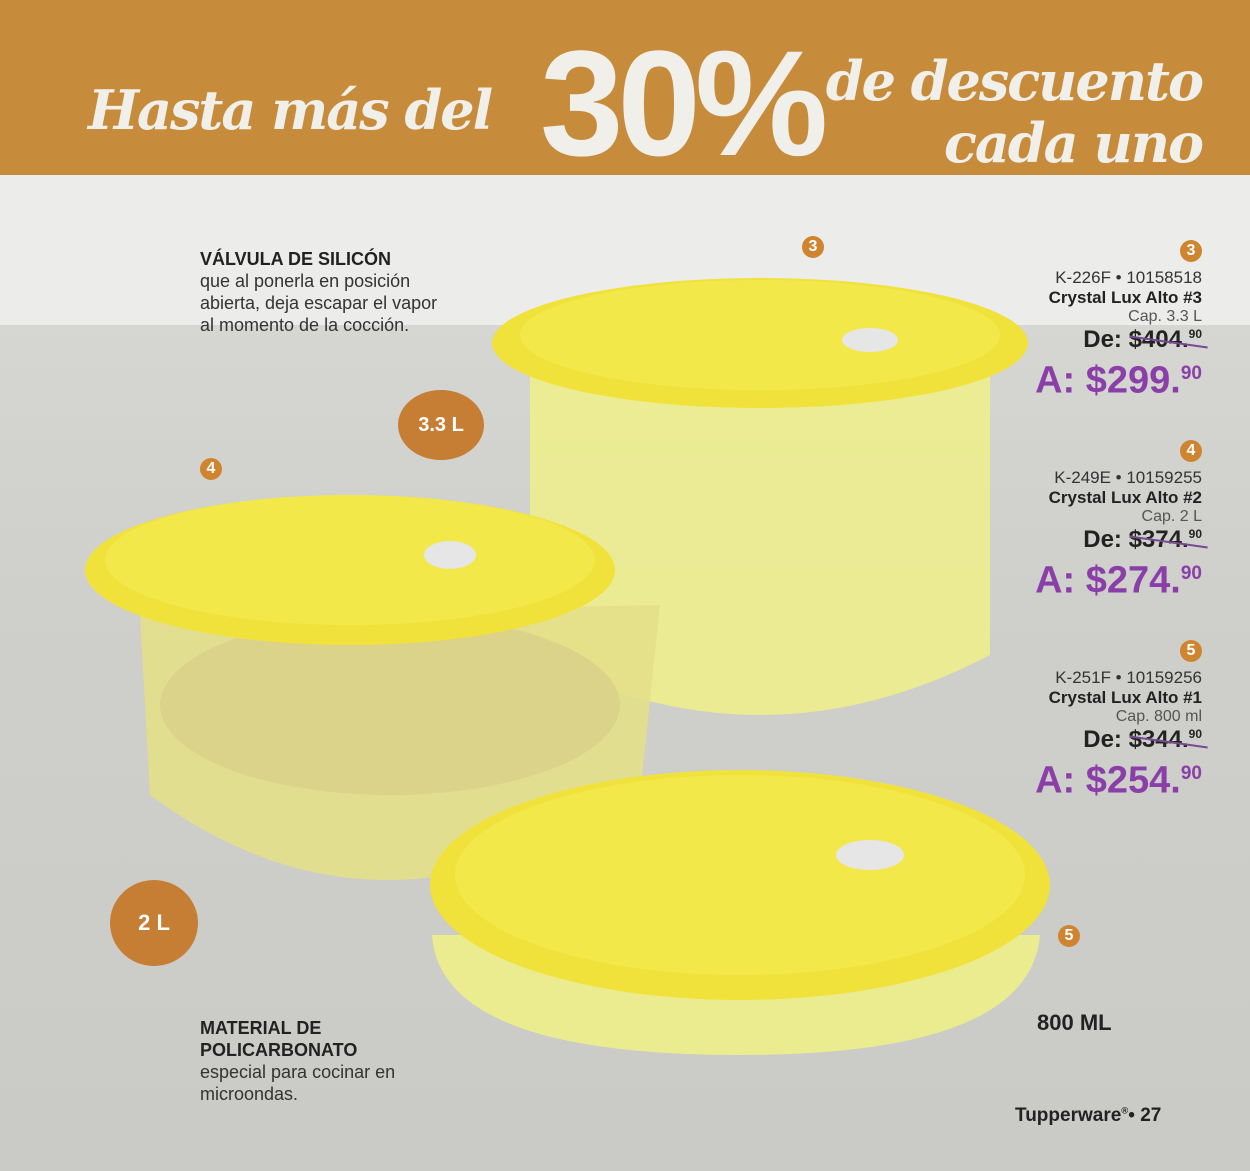 This screenshot has height=1171, width=1250. What do you see at coordinates (1125, 297) in the screenshot?
I see `product-name: Crystal Lux Alto #3` at bounding box center [1125, 297].